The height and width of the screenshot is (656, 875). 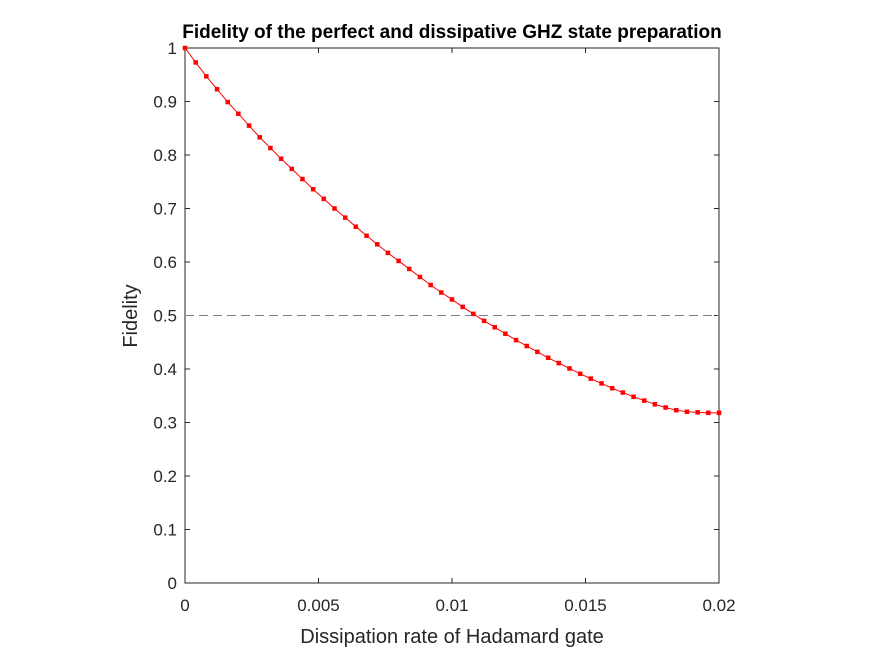 What do you see at coordinates (451, 605) in the screenshot?
I see `x-tick-label: 0.01` at bounding box center [451, 605].